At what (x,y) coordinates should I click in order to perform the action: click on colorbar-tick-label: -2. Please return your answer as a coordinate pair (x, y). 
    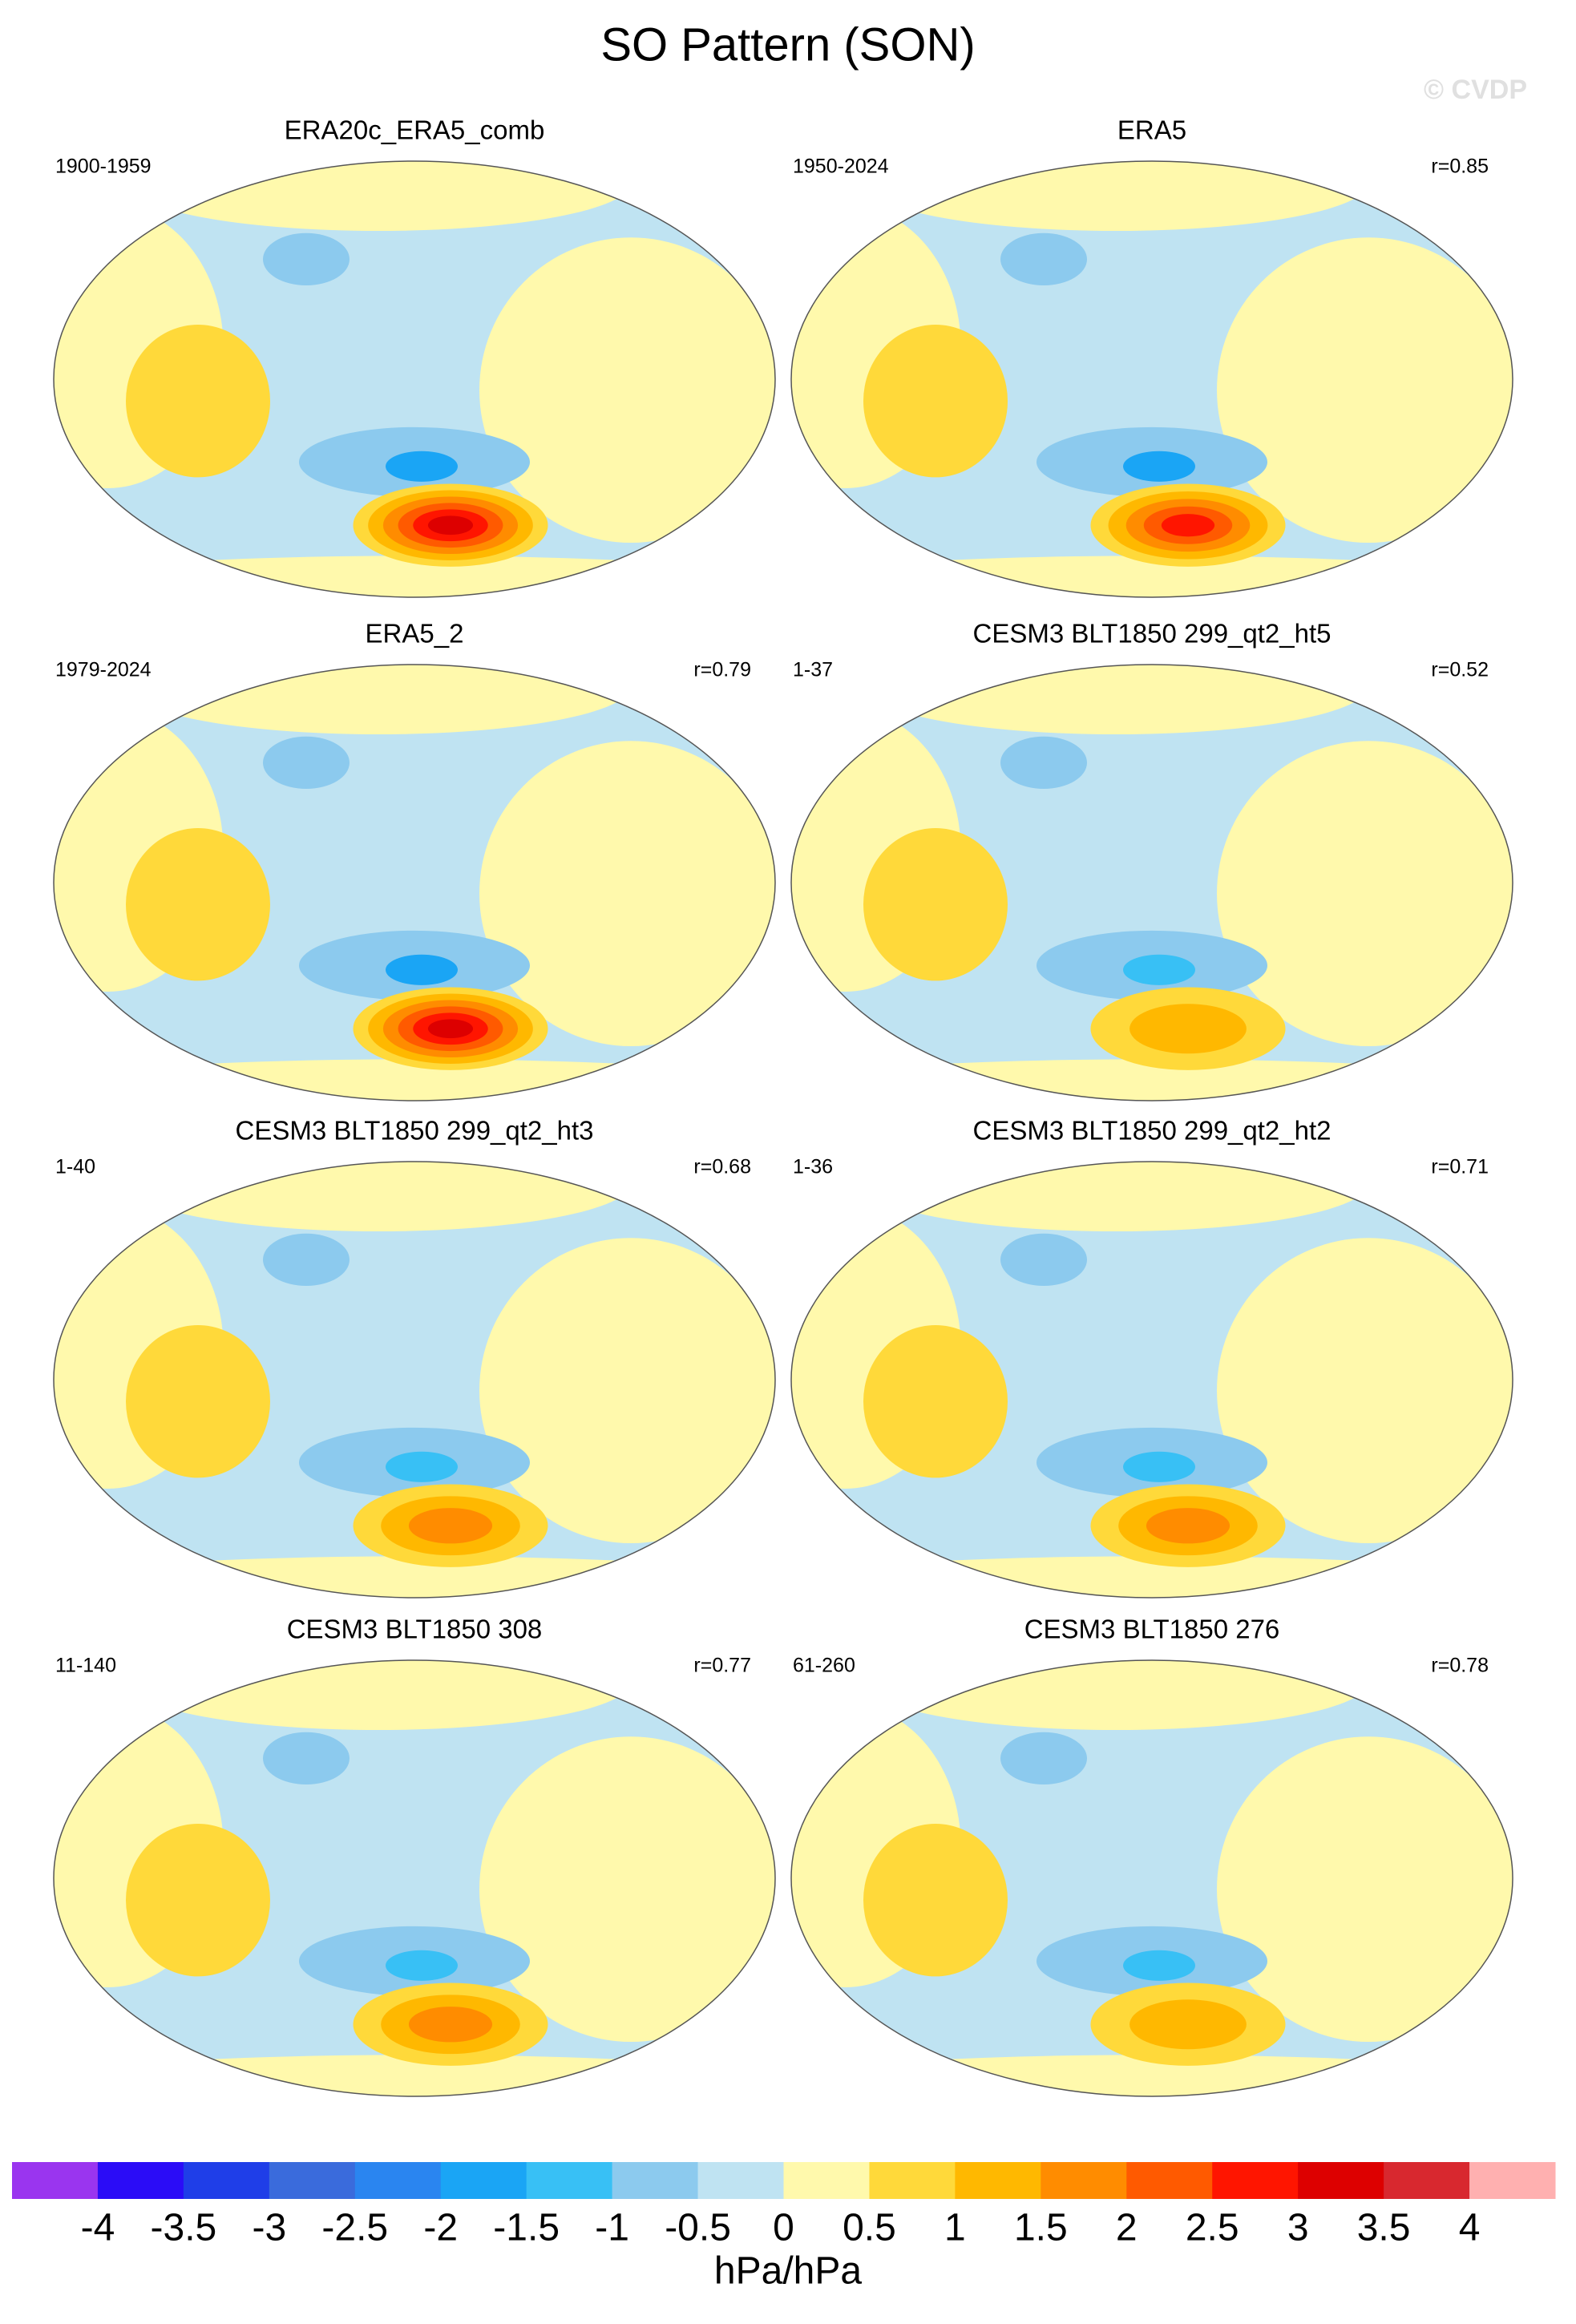
    Looking at the image, I should click on (440, 2228).